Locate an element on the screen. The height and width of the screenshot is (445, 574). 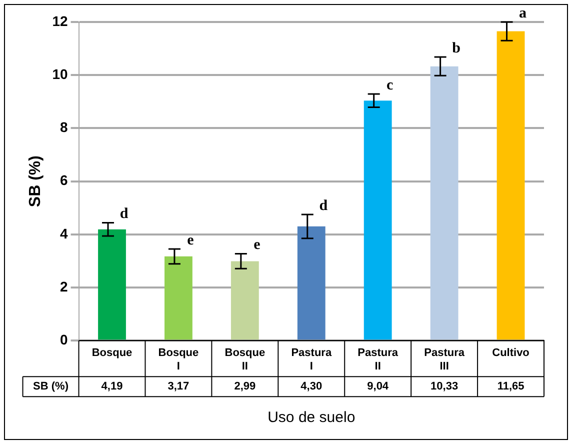
y-axis-title: SB (%) is located at coordinates (35, 182).